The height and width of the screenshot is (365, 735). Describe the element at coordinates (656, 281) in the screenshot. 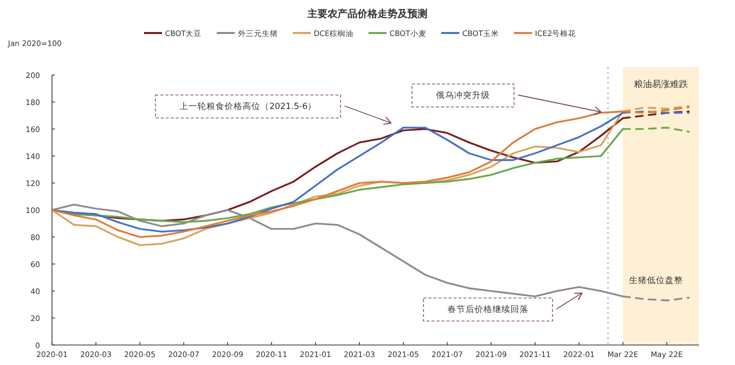

I see `annotation: 生猪低位盘整` at that location.